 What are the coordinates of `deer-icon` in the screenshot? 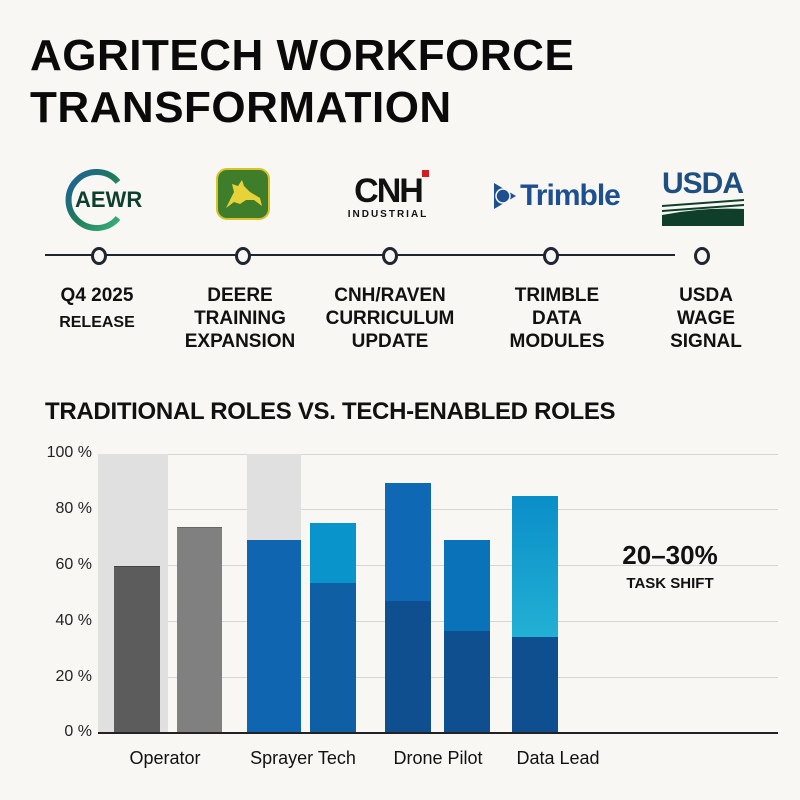 It's located at (243, 194).